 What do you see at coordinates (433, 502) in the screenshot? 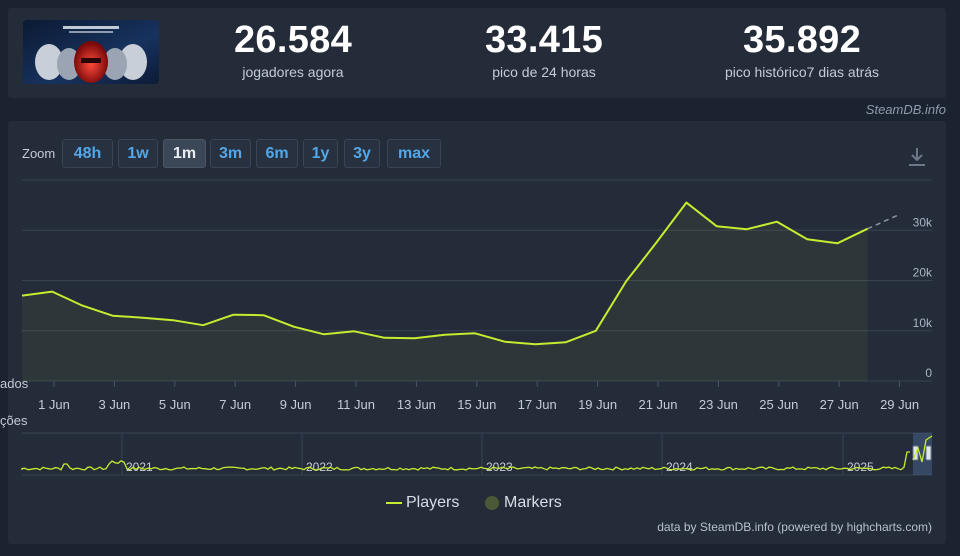
I see `legend-players-label: Players` at bounding box center [433, 502].